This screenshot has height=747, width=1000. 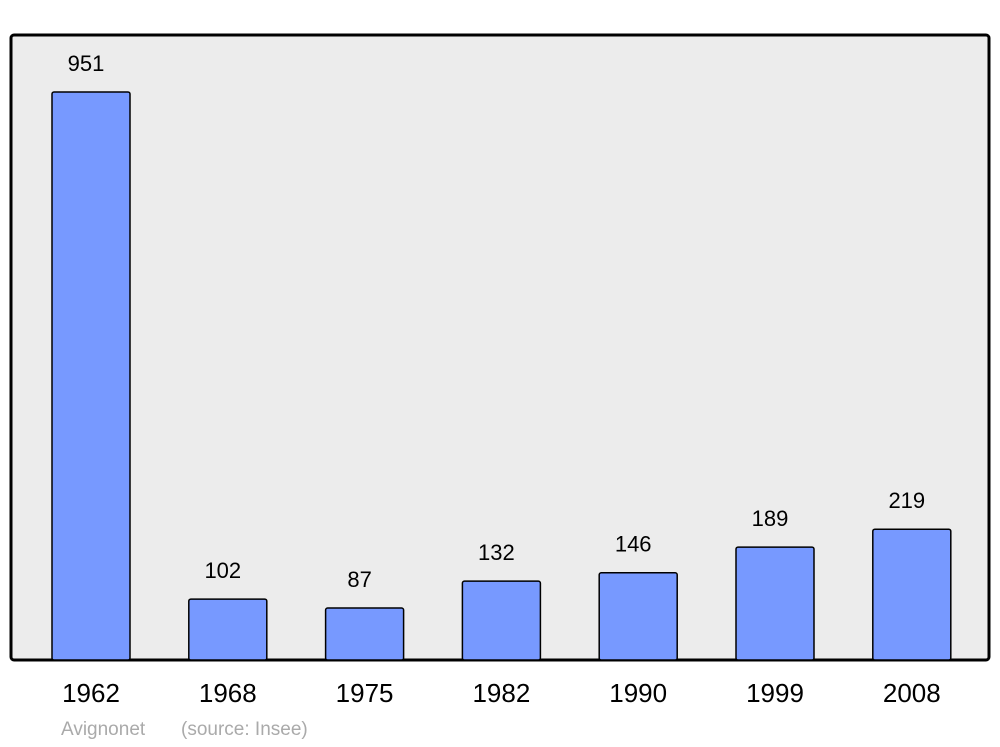 What do you see at coordinates (633, 544) in the screenshot?
I see `value-label: 146` at bounding box center [633, 544].